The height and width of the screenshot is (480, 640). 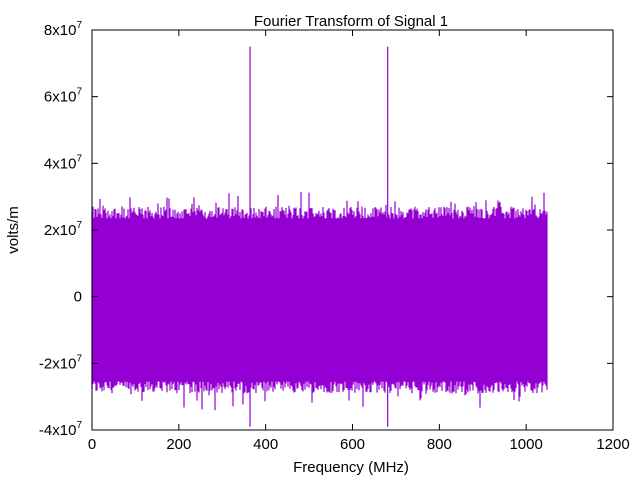 I want to click on y-tick-label: 4x10⁷, so click(x=63, y=162).